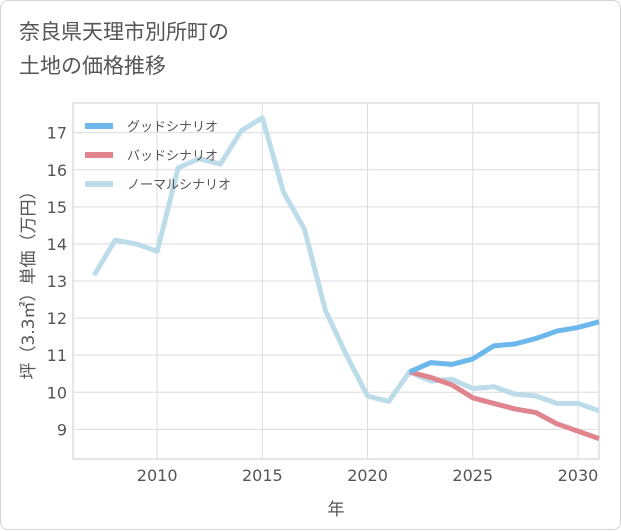 Image resolution: width=621 pixels, height=531 pixels. Describe the element at coordinates (336, 510) in the screenshot. I see `x-axis-label: 年` at that location.